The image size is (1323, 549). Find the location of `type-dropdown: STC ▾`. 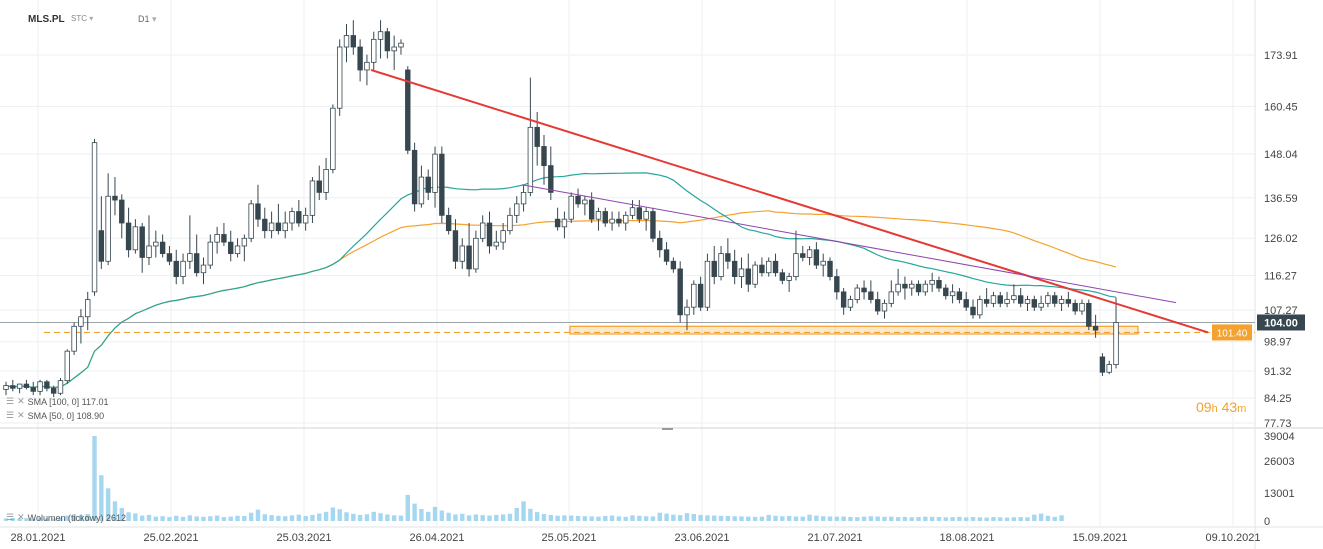

type-dropdown: STC ▾ is located at coordinates (82, 18).